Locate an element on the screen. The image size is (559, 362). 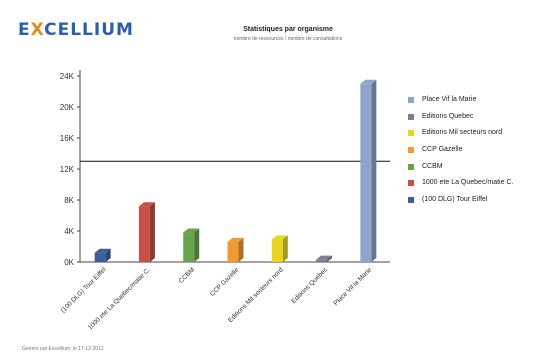
legend-label: Place Vif la Marie is located at coordinates (449, 99).